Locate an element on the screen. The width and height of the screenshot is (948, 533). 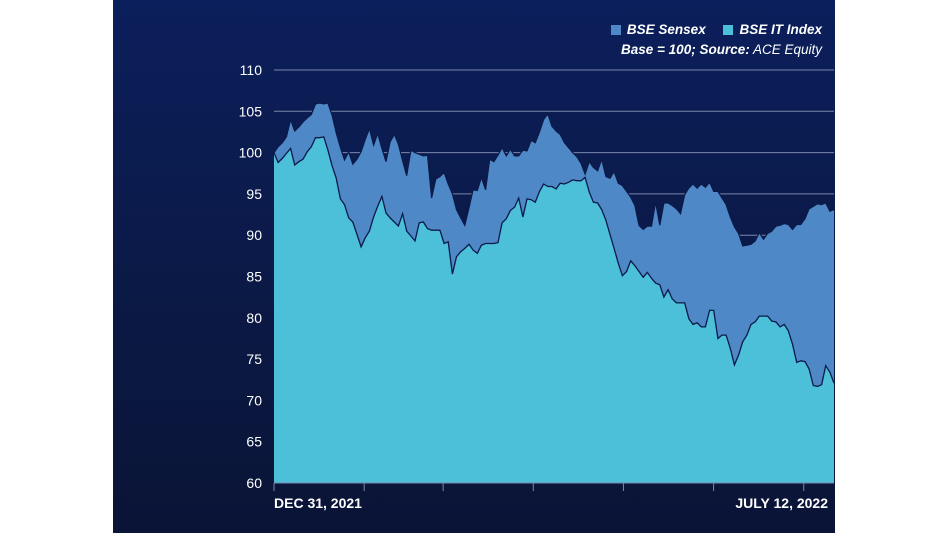
x-axis: DEC 31, 2021 JULY 12, 2022 is located at coordinates (553, 496).